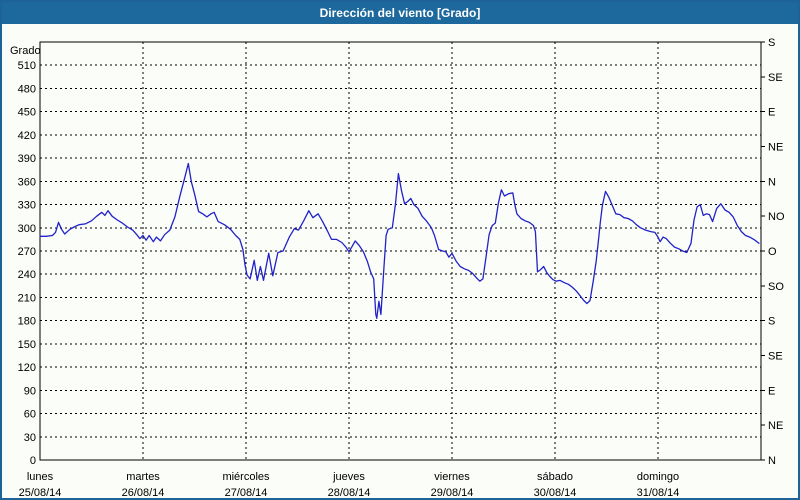  What do you see at coordinates (27, 89) in the screenshot?
I see `y-tick-label: 480` at bounding box center [27, 89].